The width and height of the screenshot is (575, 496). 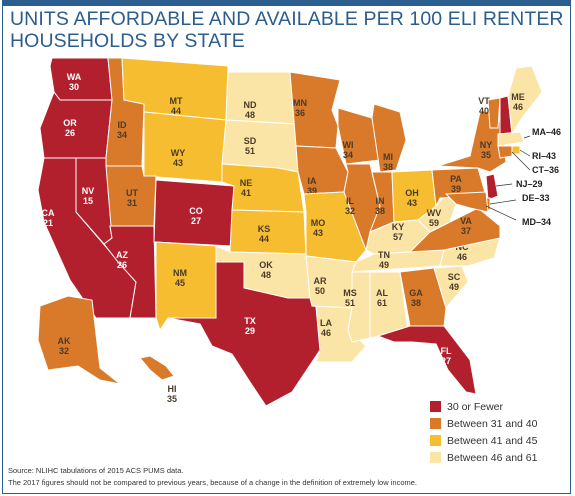 What do you see at coordinates (398, 237) in the screenshot?
I see `state-value-ky: 57` at bounding box center [398, 237].